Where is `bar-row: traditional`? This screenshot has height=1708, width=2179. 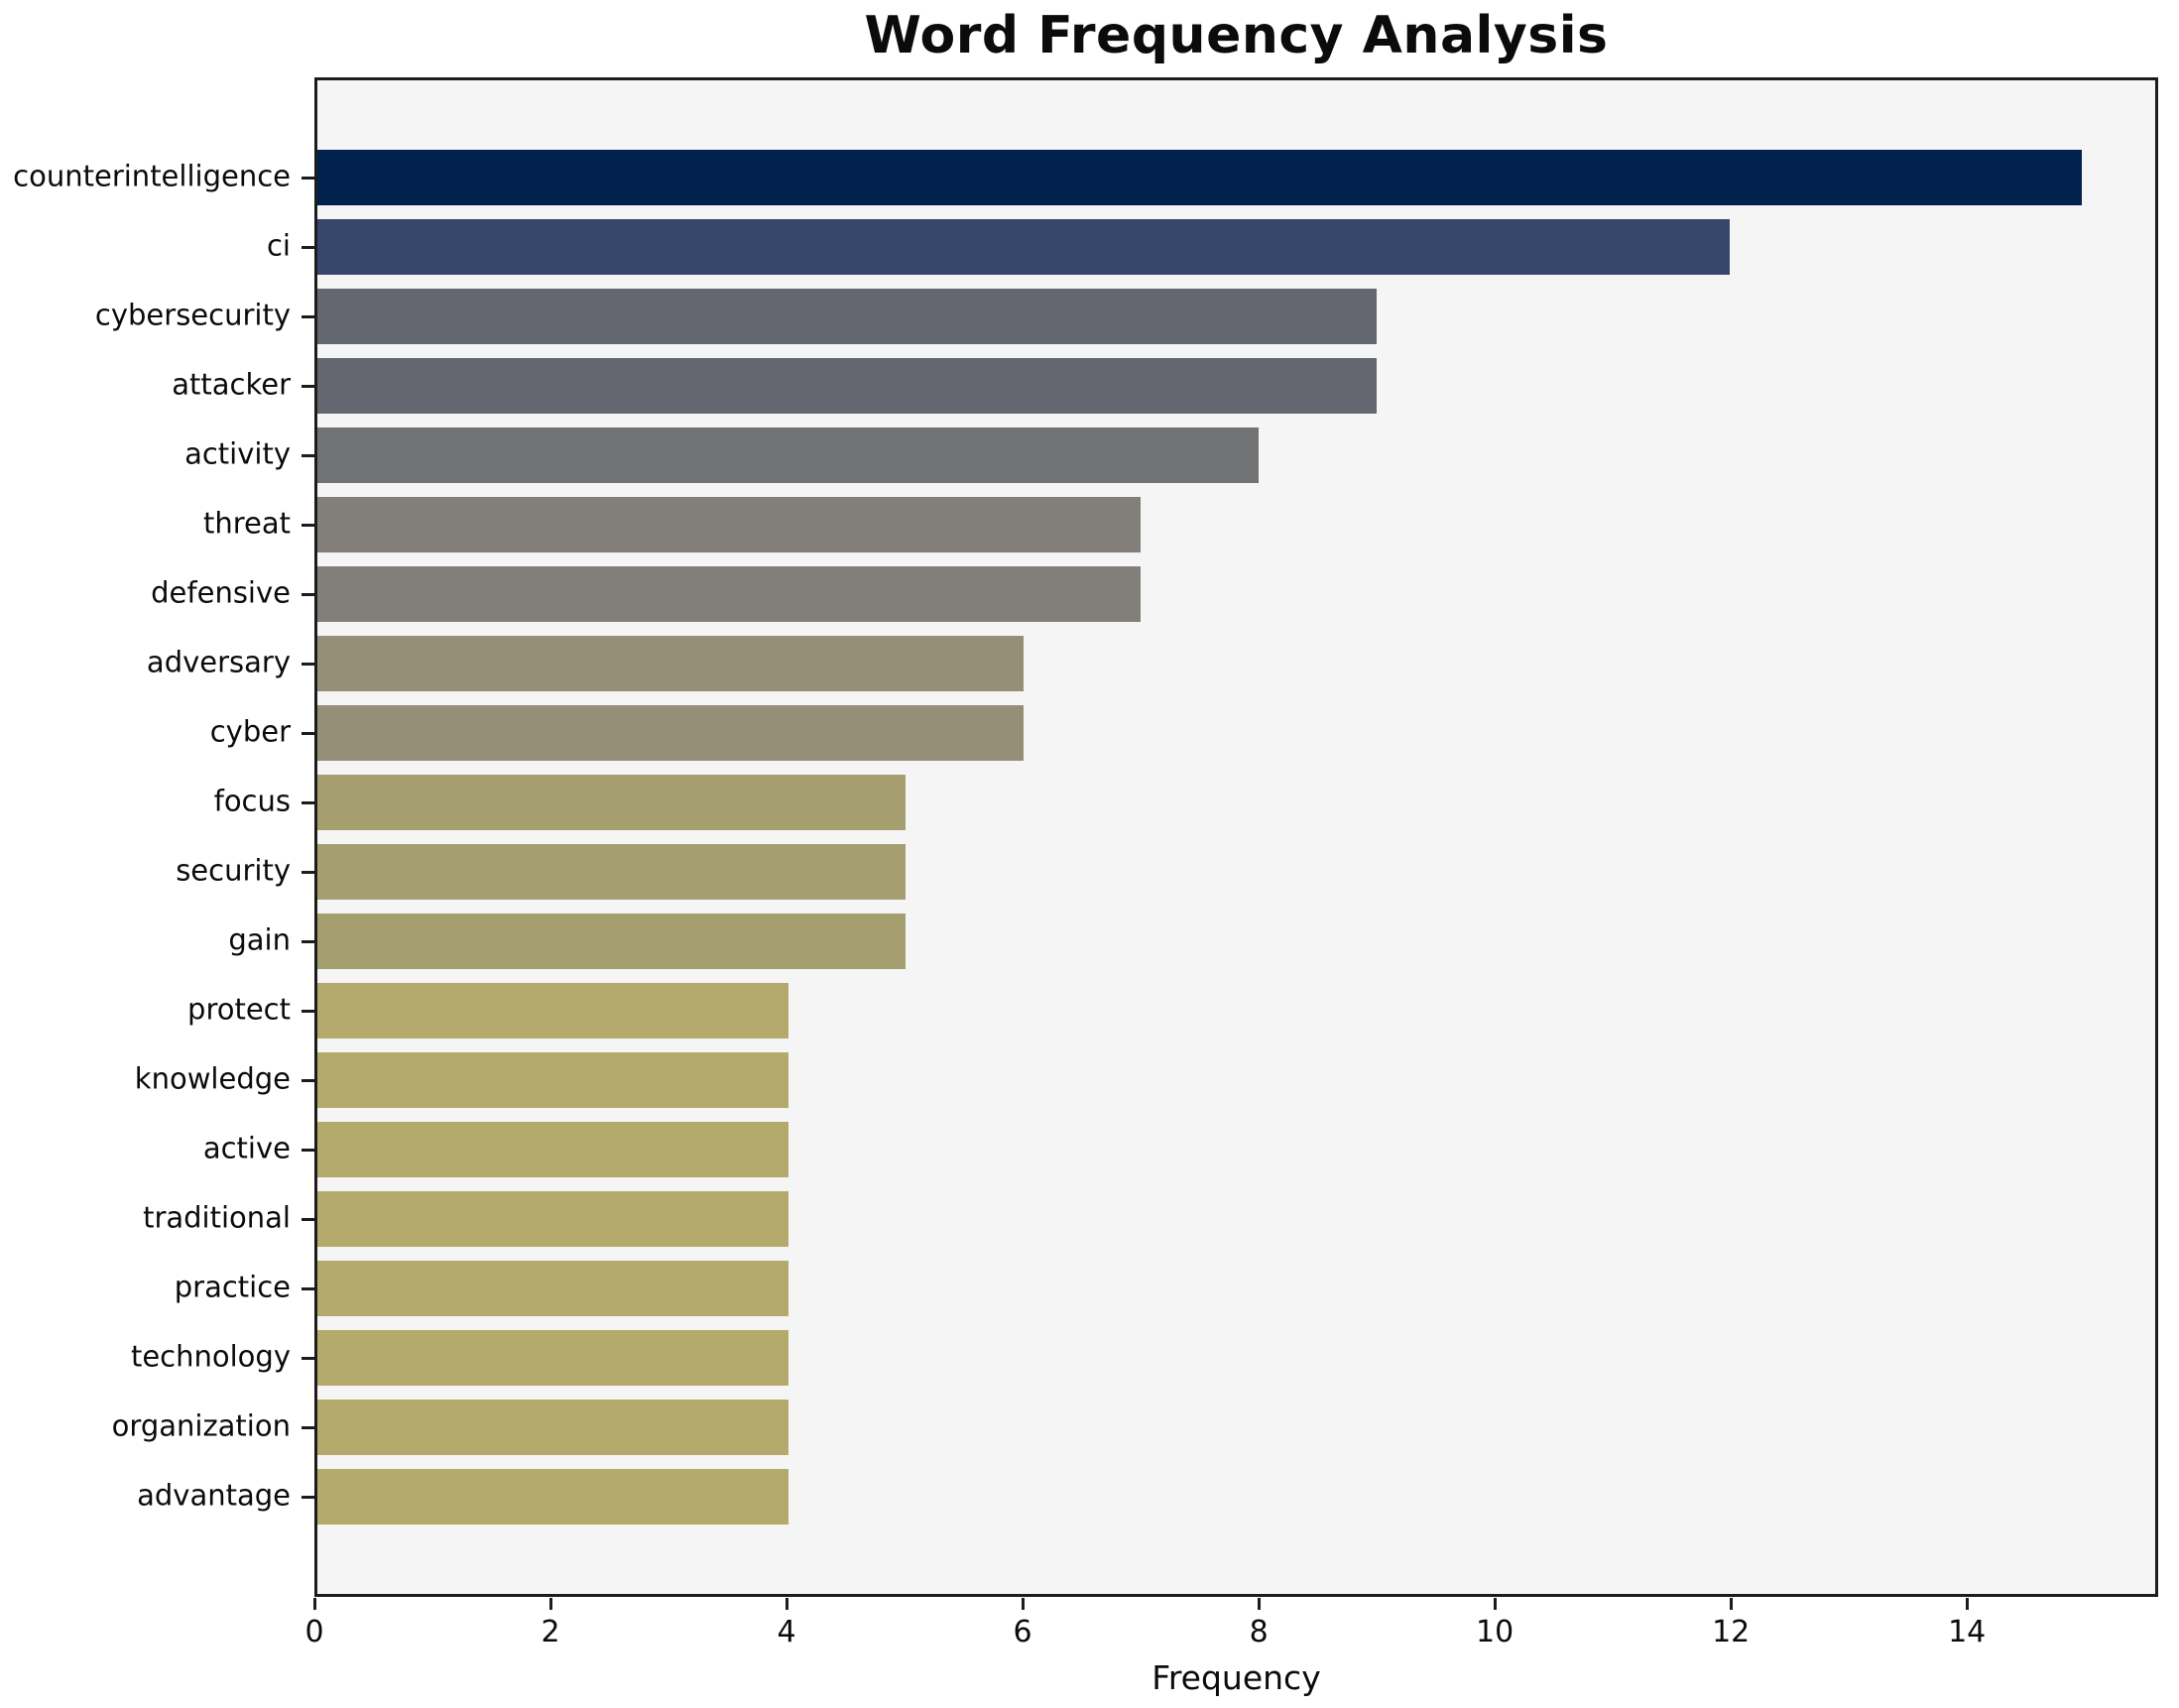
bar-row: traditional is located at coordinates (1149, 1219).